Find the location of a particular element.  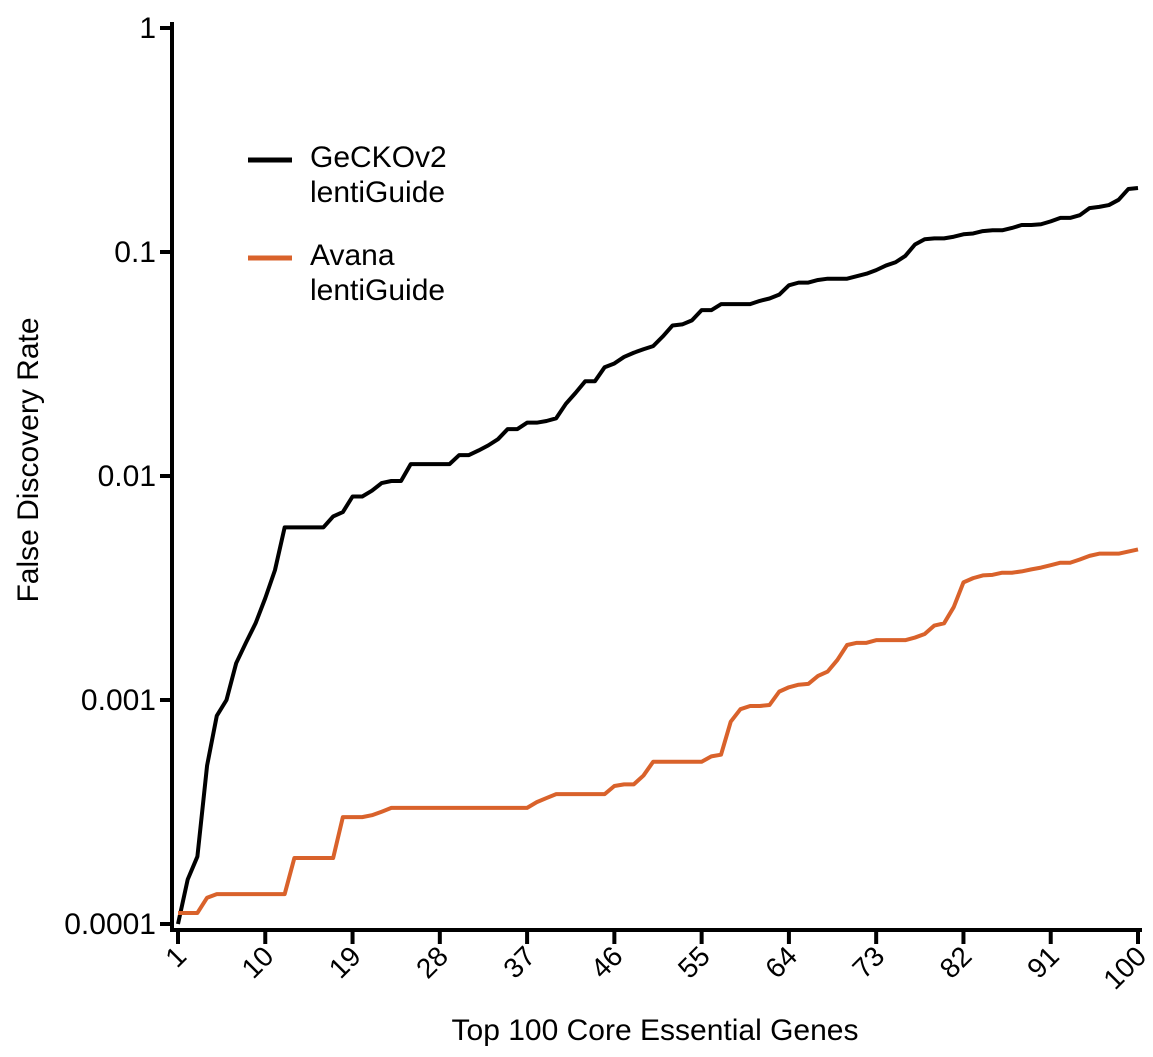

legend-label: Avana lentiGuide is located at coordinates (378, 273).